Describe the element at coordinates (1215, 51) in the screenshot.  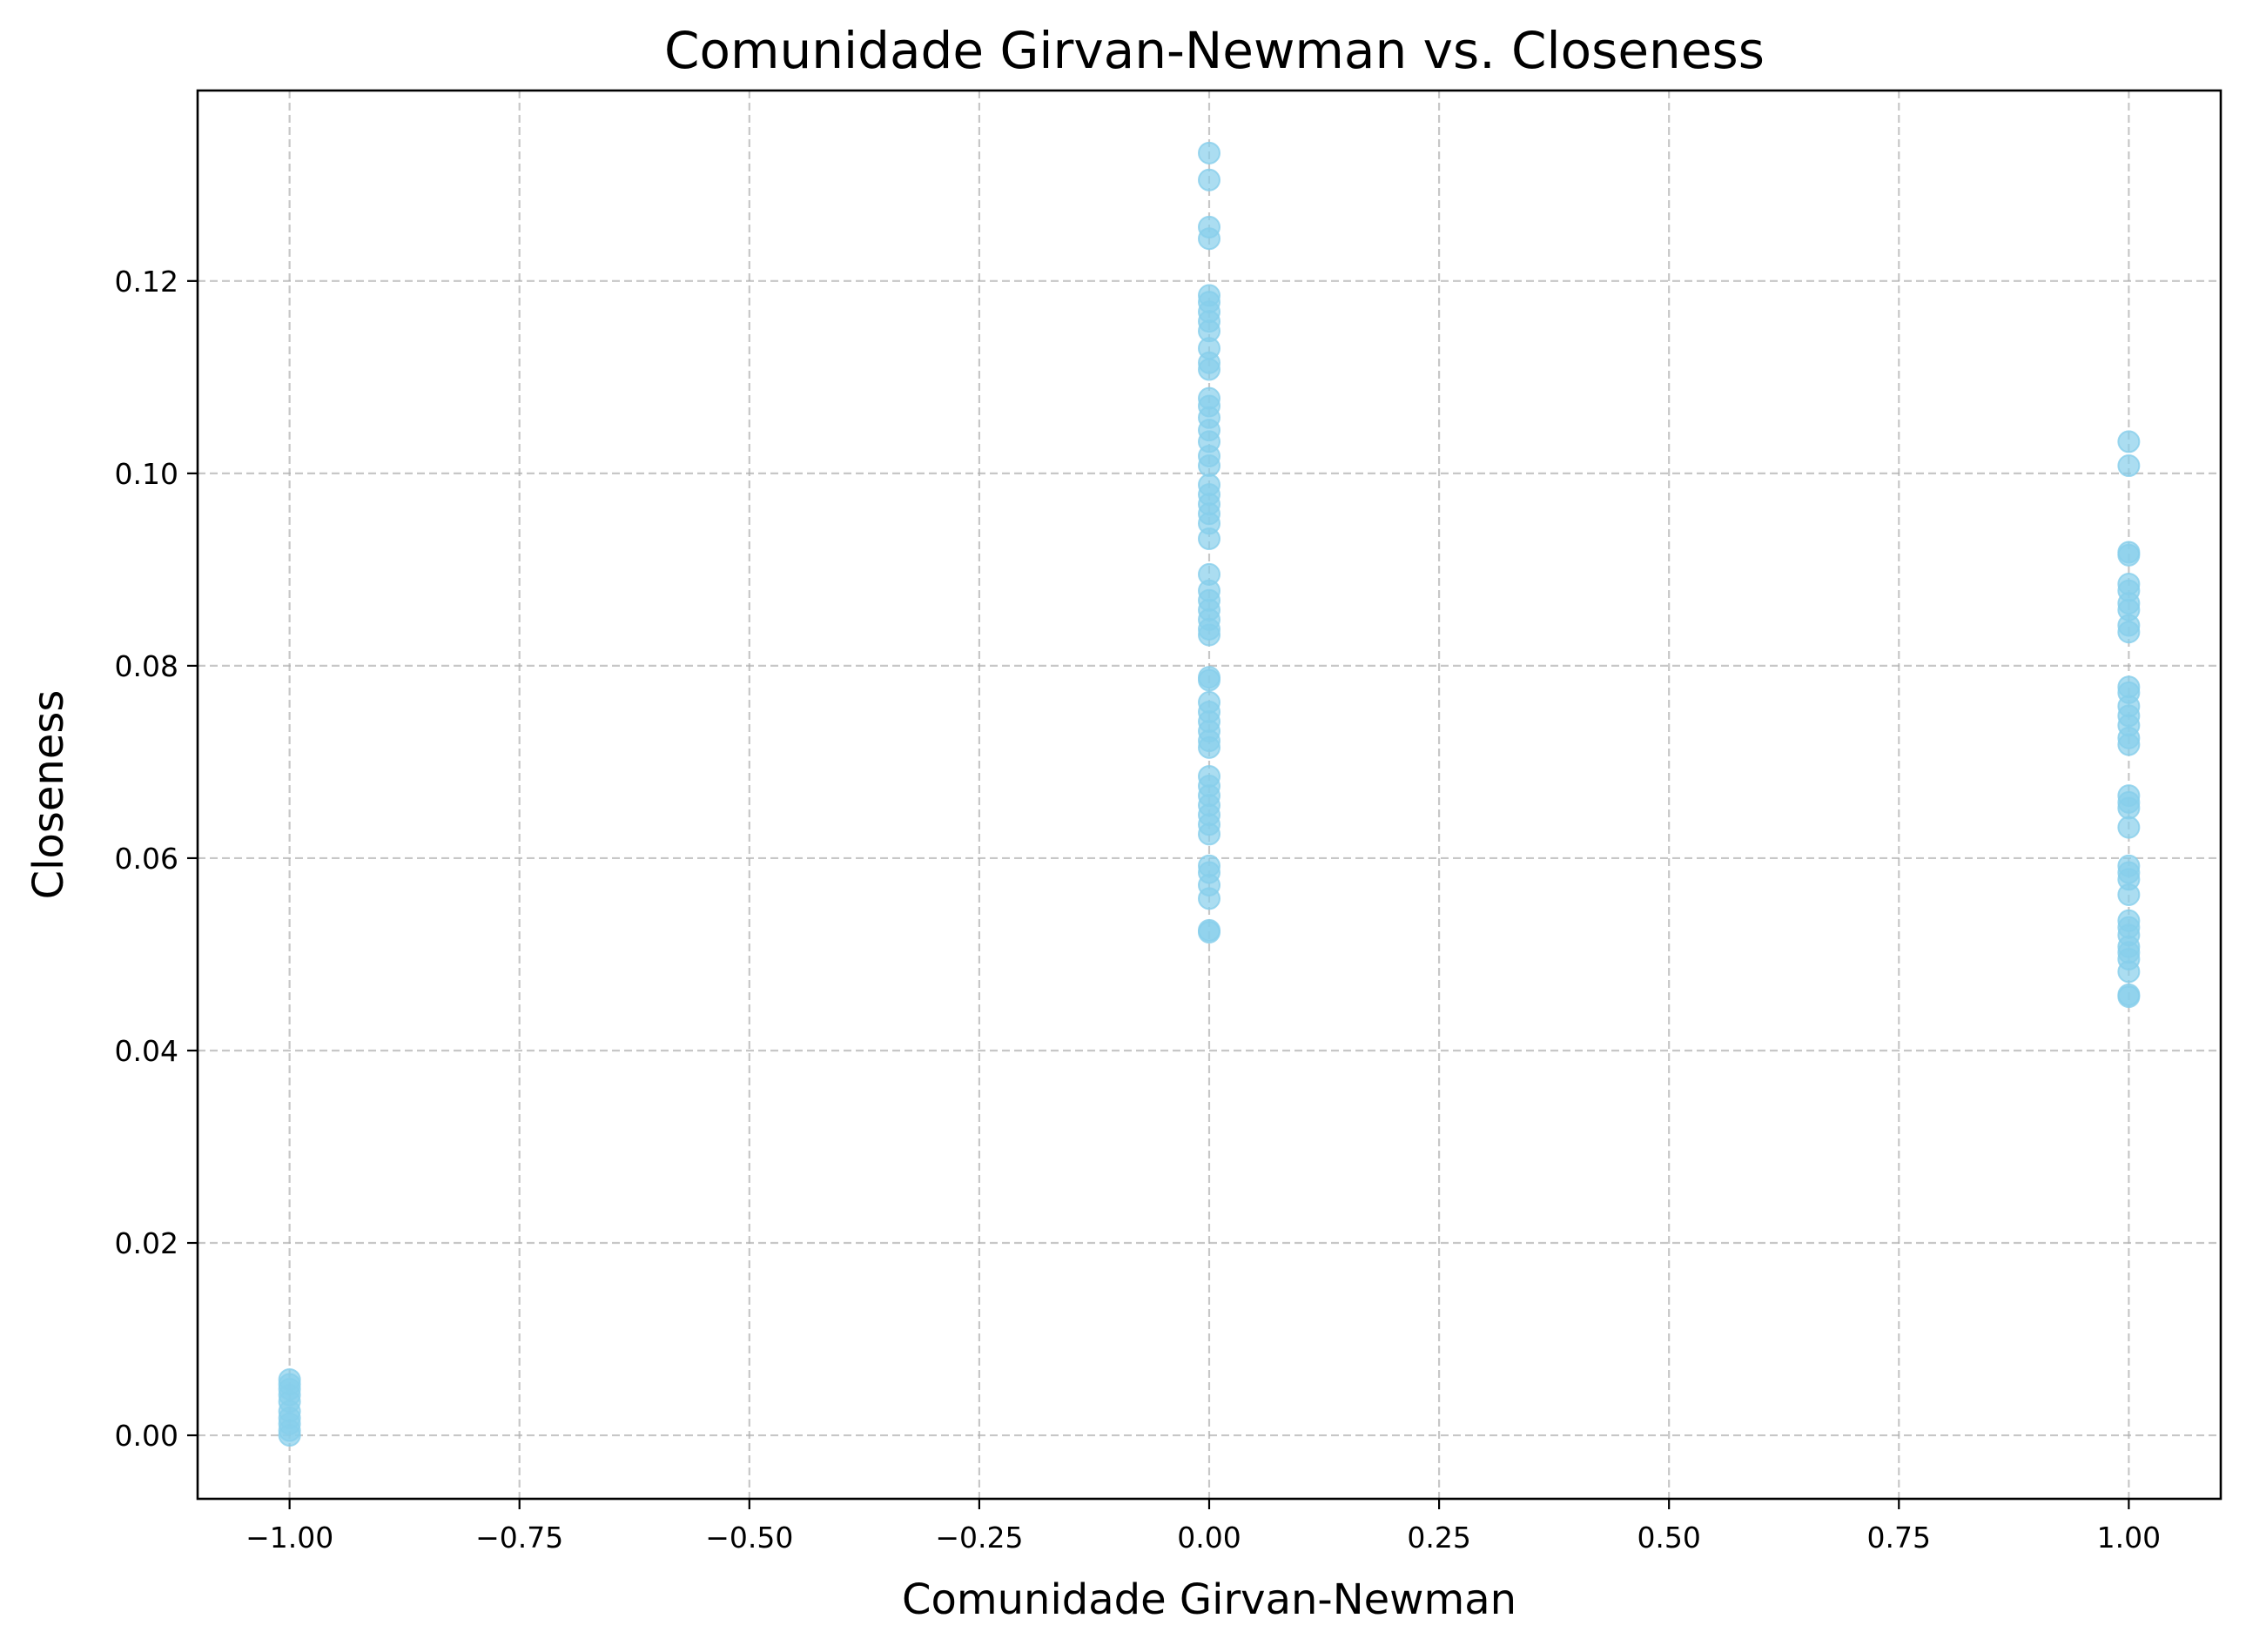
I see `chart-title: Comunidade Girvan-Newman vs. Closeness` at that location.